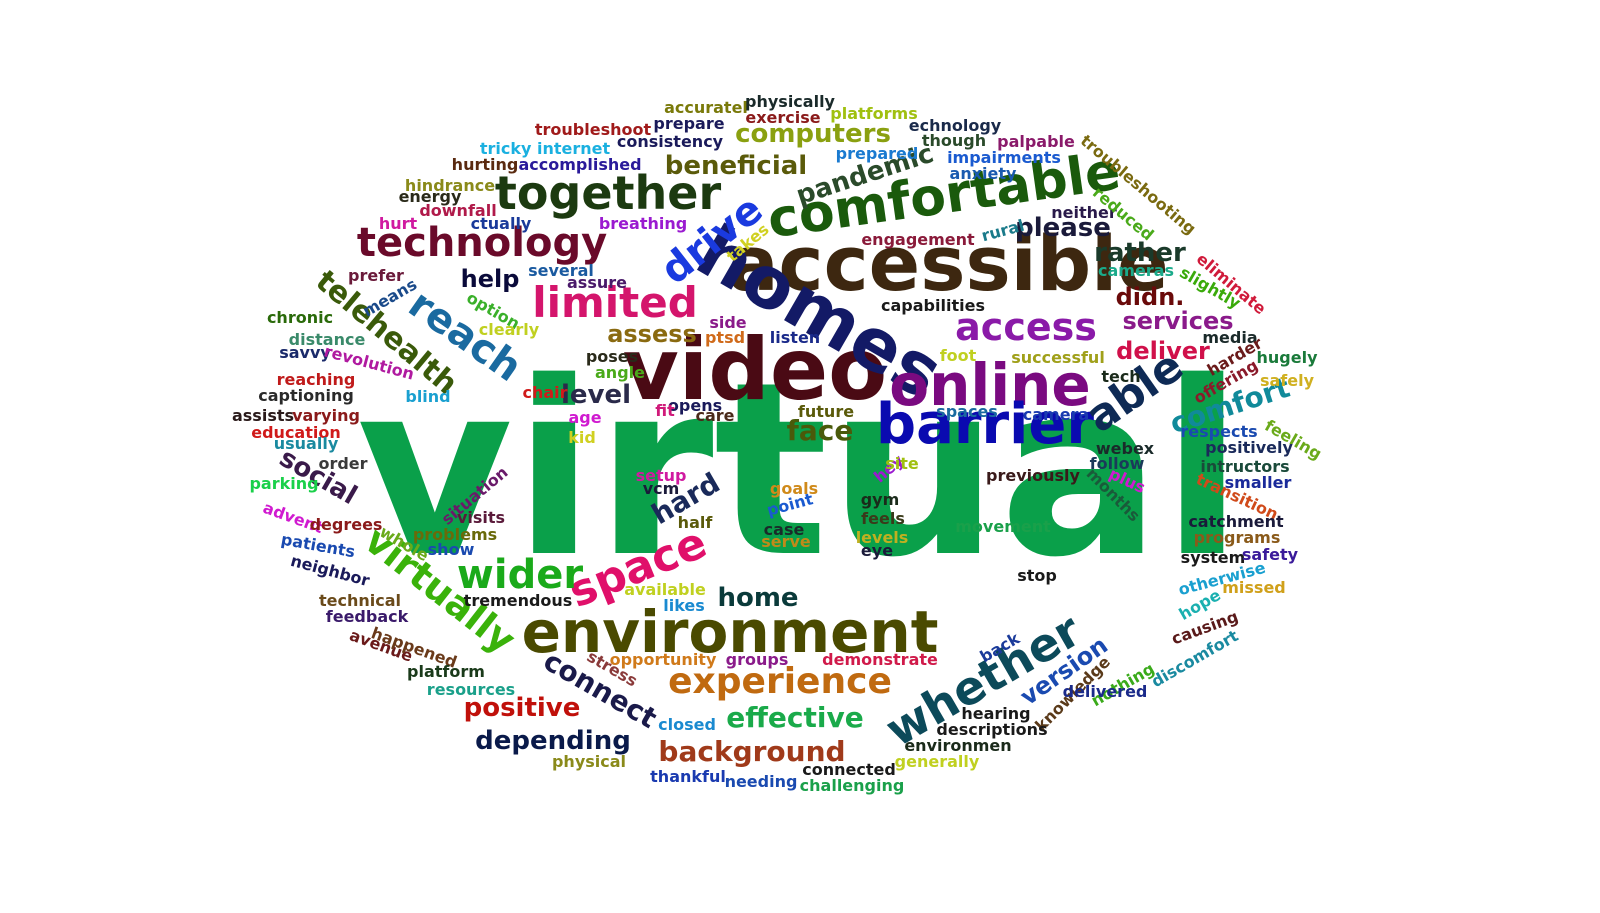 This screenshot has width=1600, height=913. Describe the element at coordinates (1237, 537) in the screenshot. I see `word: programs` at that location.